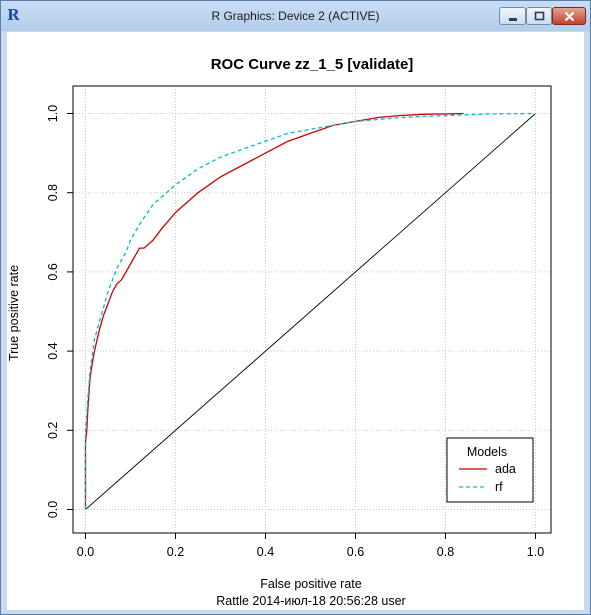 The image size is (591, 615). Describe the element at coordinates (53, 350) in the screenshot. I see `y-tick-label: 0.4` at that location.